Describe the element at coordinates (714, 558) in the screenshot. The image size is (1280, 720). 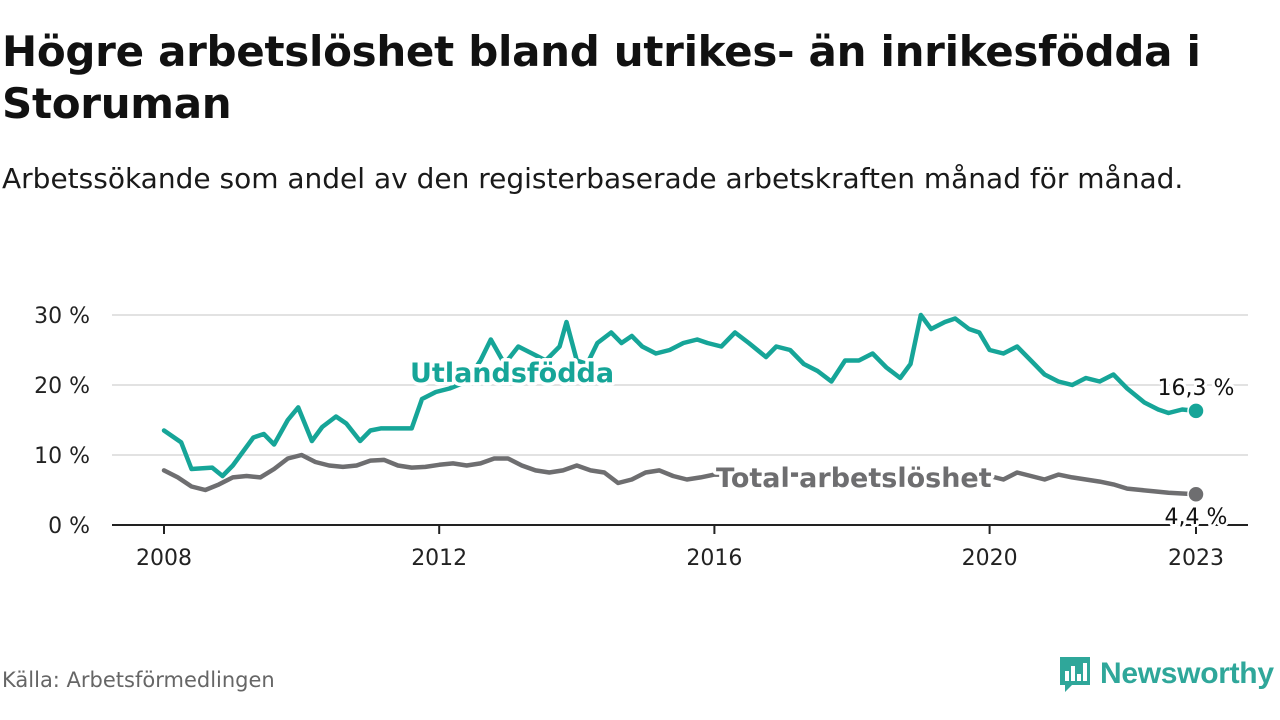
I see `x-tick-label: 2016` at that location.